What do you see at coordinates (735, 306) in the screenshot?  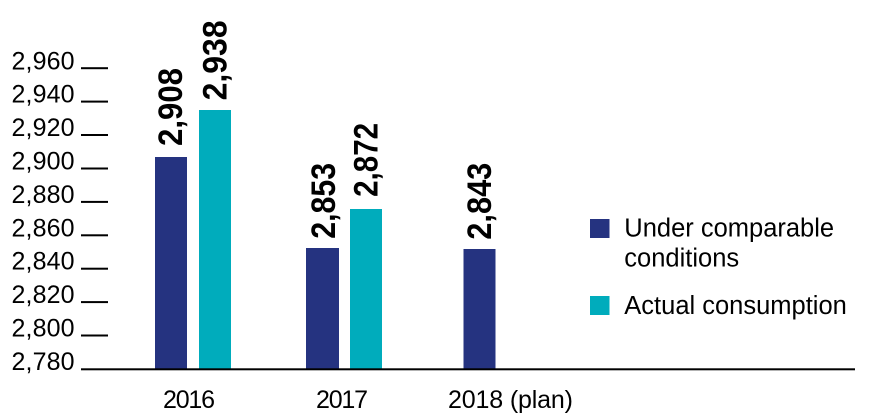 I see `svg-text: Actual consumption` at bounding box center [735, 306].